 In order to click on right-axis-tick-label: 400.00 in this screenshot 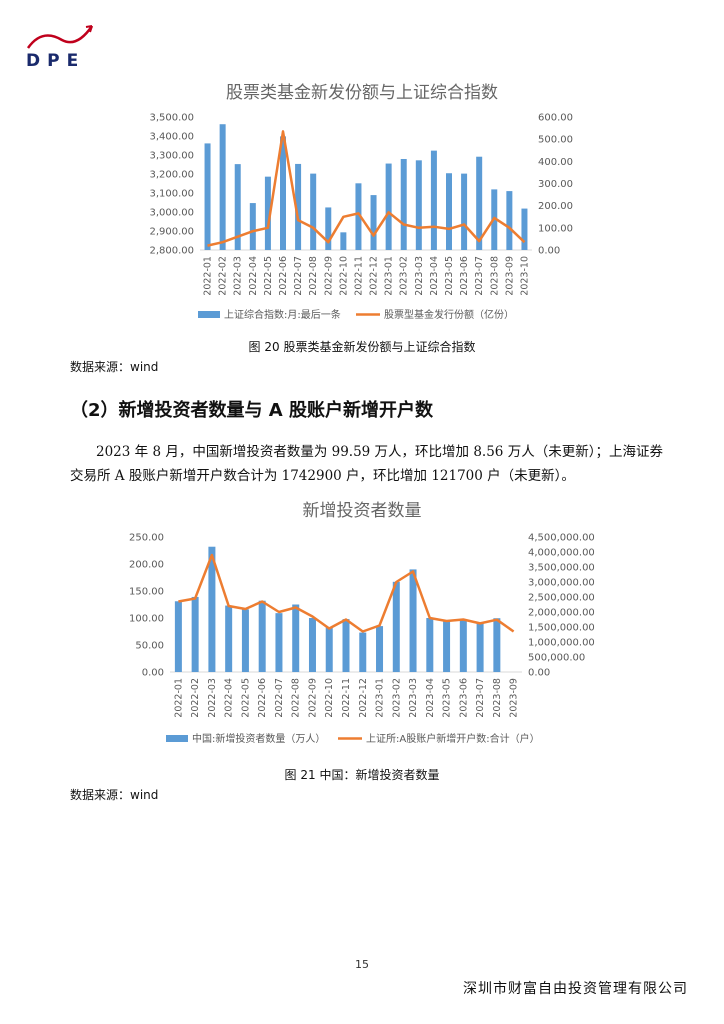, I will do `click(555, 162)`.